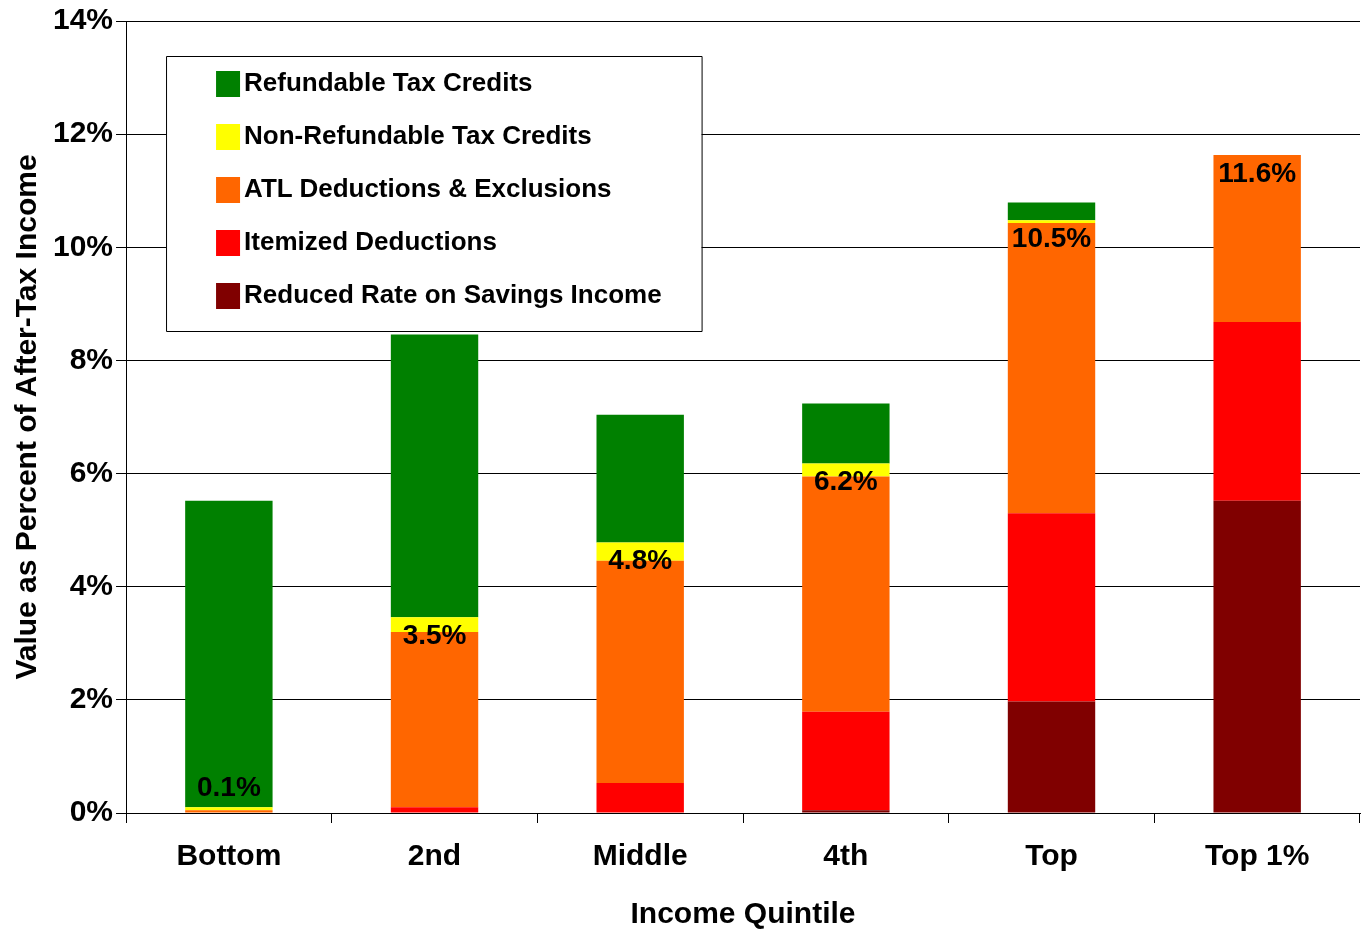  What do you see at coordinates (1257, 172) in the screenshot?
I see `annotation: 11.6%` at bounding box center [1257, 172].